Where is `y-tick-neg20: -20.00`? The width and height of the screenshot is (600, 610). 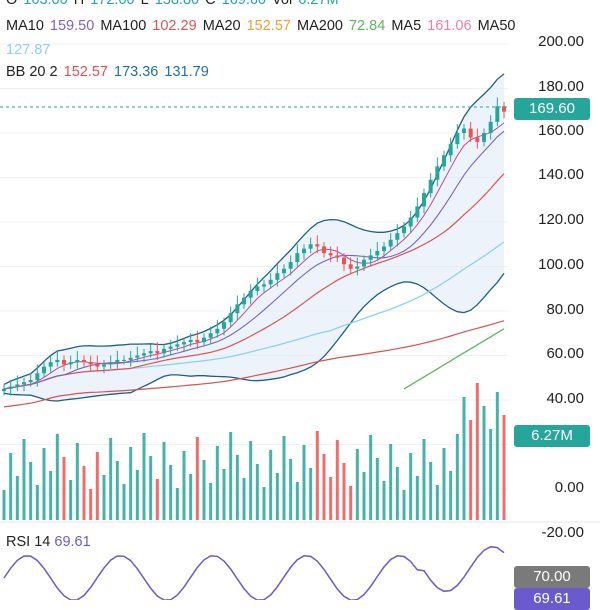 y-tick-neg20: -20.00 is located at coordinates (562, 532).